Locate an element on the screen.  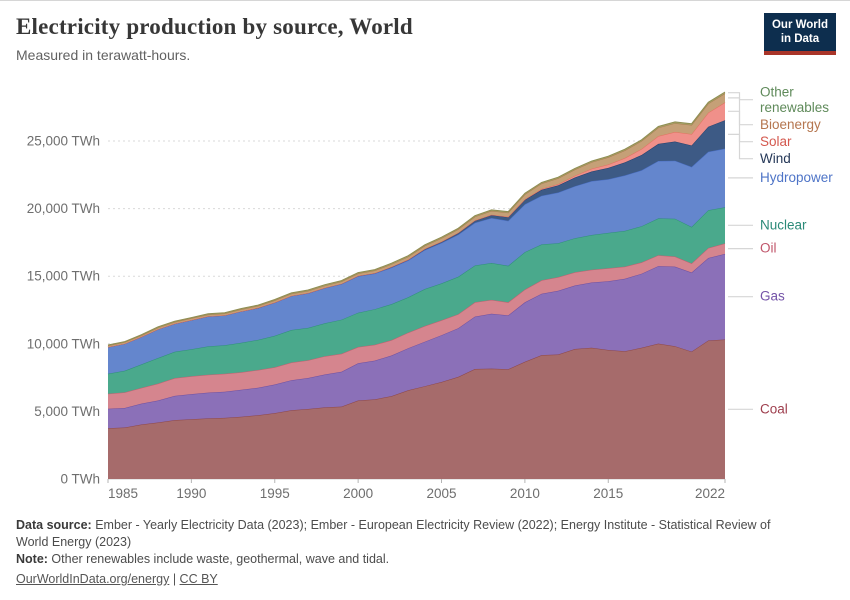
y-tick-label-10000: 10,000 TWh is located at coordinates (63, 343).